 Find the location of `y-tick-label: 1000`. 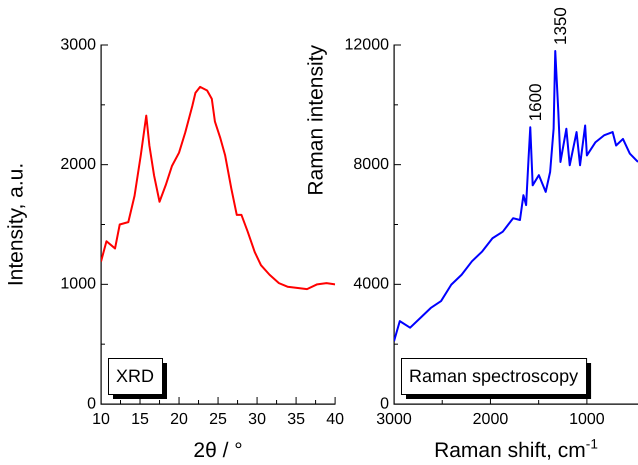

y-tick-label: 1000 is located at coordinates (78, 284).